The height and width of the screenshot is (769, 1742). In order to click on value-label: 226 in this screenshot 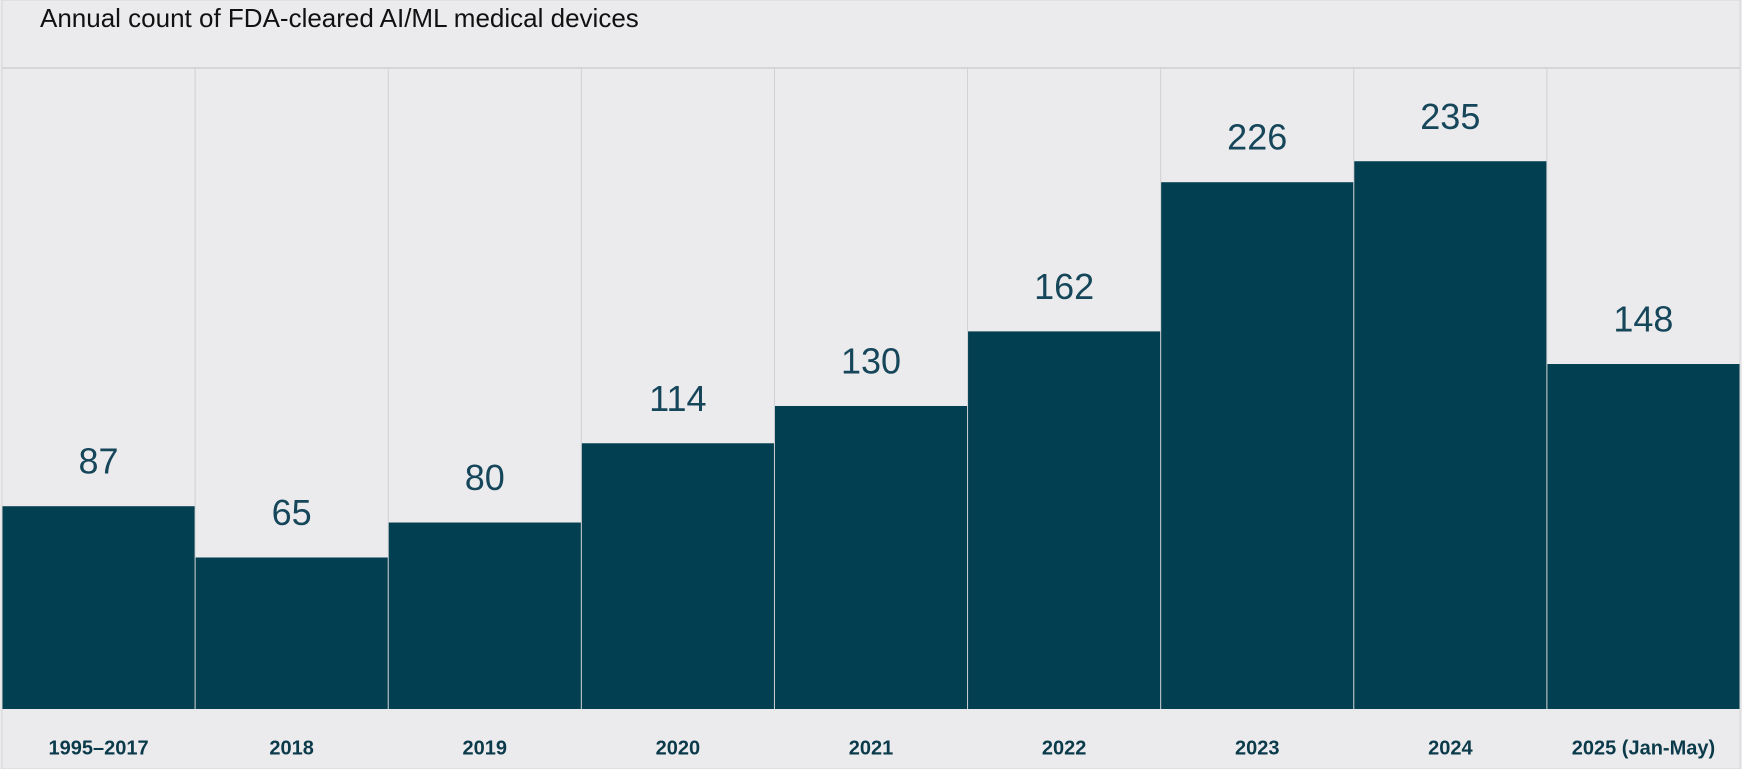, I will do `click(1257, 137)`.